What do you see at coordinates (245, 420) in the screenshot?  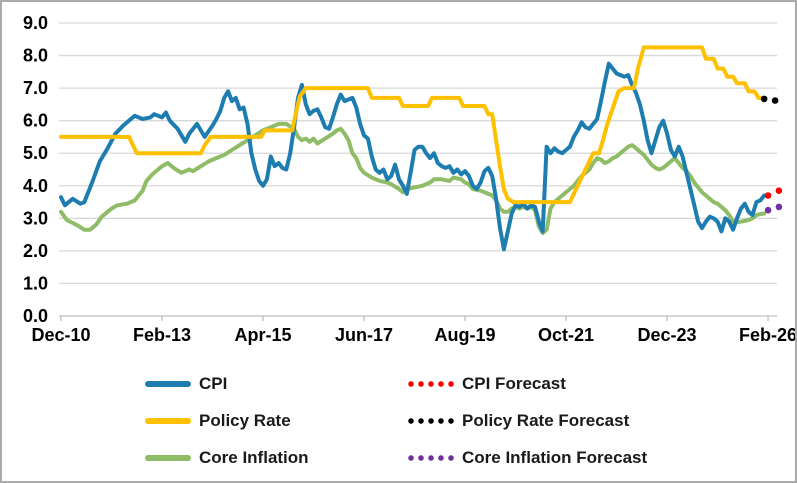 I see `legend-label-policy-rate: Policy Rate` at bounding box center [245, 420].